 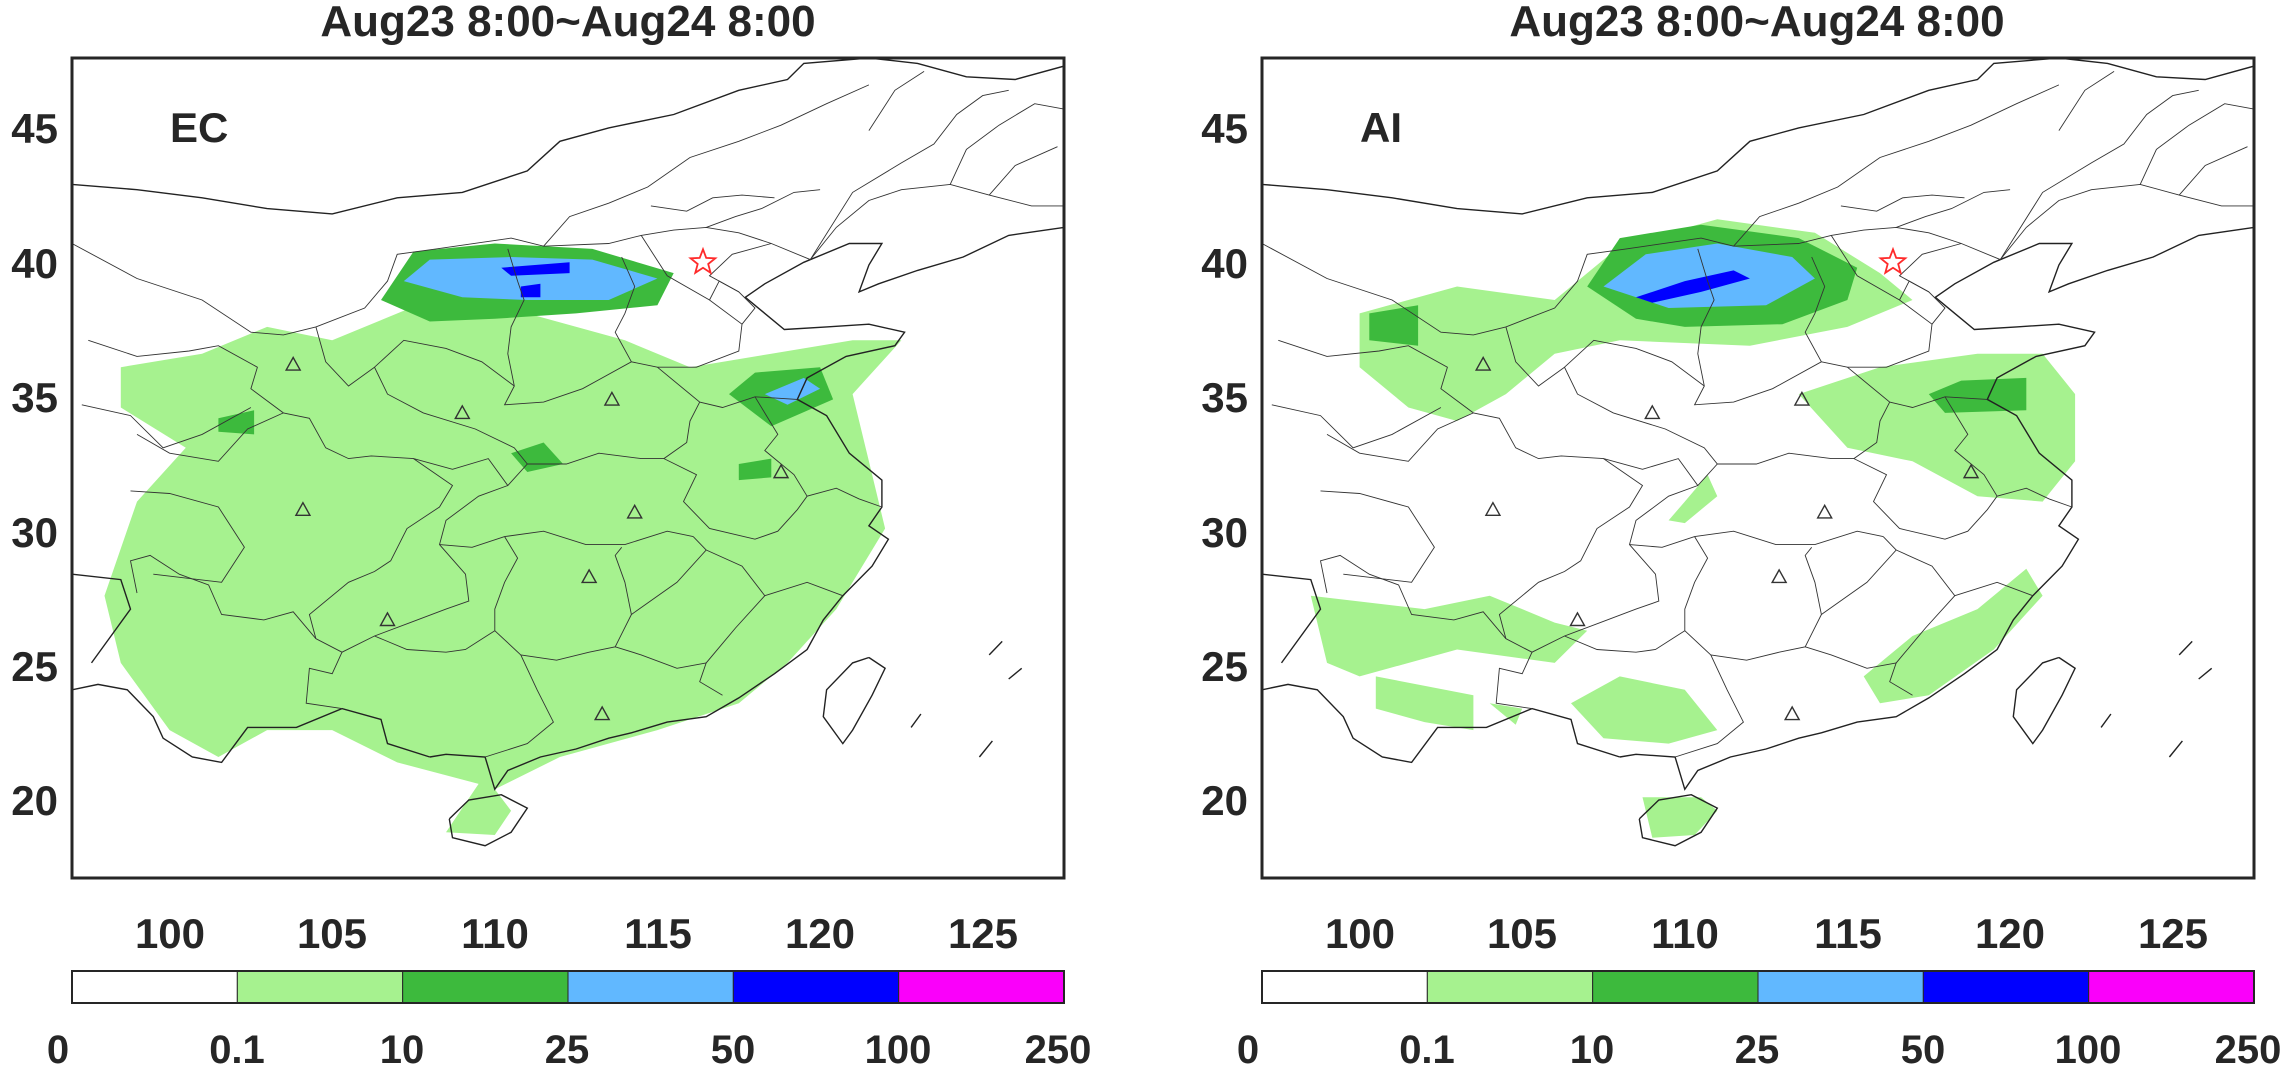 I want to click on x-axis-ai: 100 105 110 115 120 125, so click(x=1766, y=933).